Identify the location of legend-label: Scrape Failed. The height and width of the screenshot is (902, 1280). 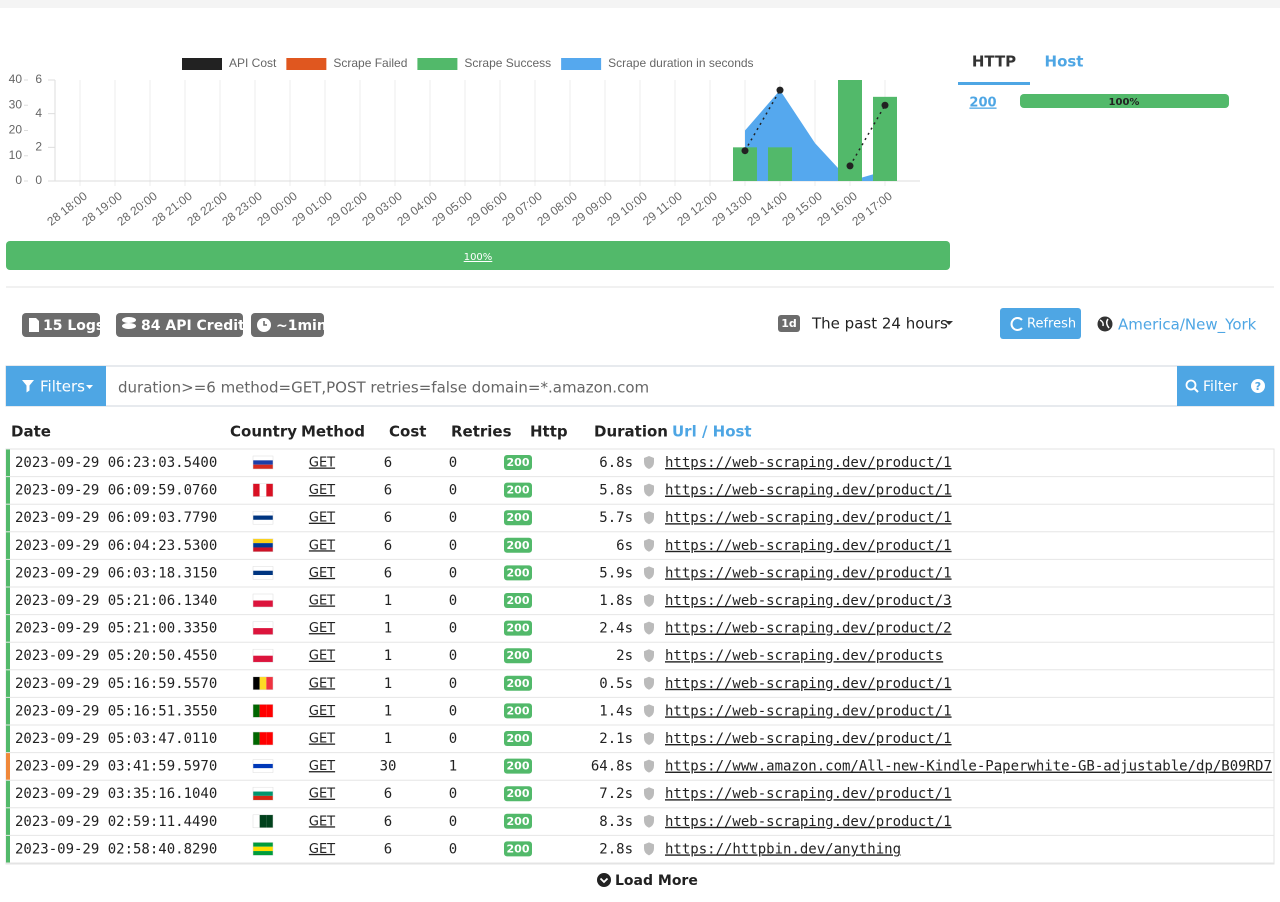
(370, 63).